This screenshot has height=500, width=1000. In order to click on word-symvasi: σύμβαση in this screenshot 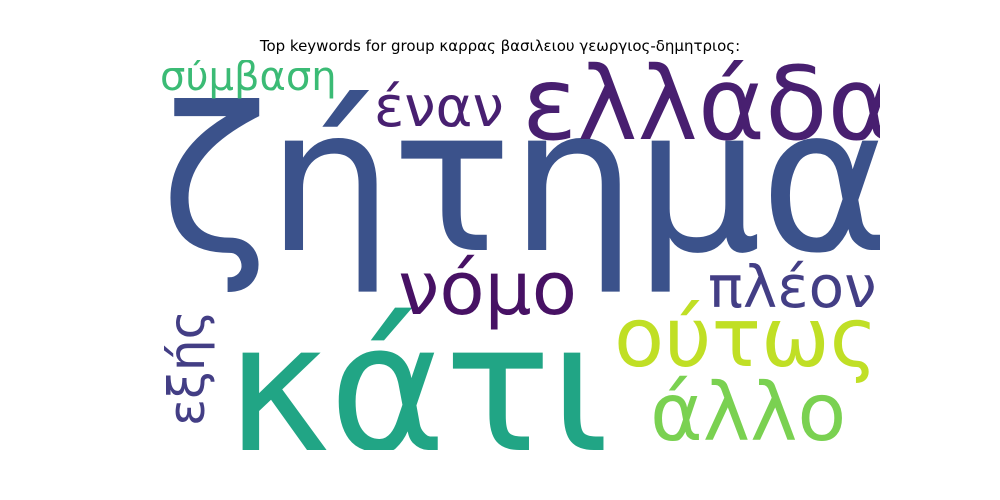, I will do `click(248, 80)`.